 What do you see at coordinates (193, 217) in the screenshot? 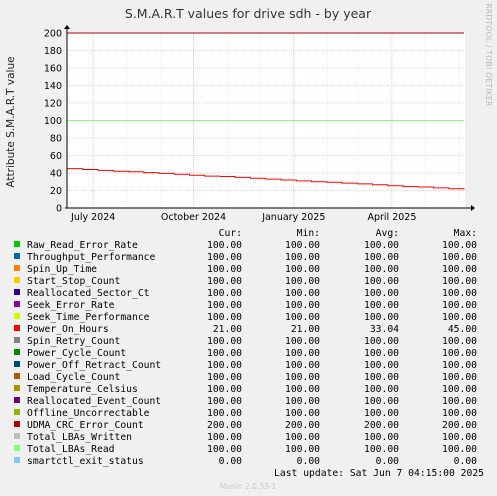
I see `x-tick-label: October 2024` at bounding box center [193, 217].